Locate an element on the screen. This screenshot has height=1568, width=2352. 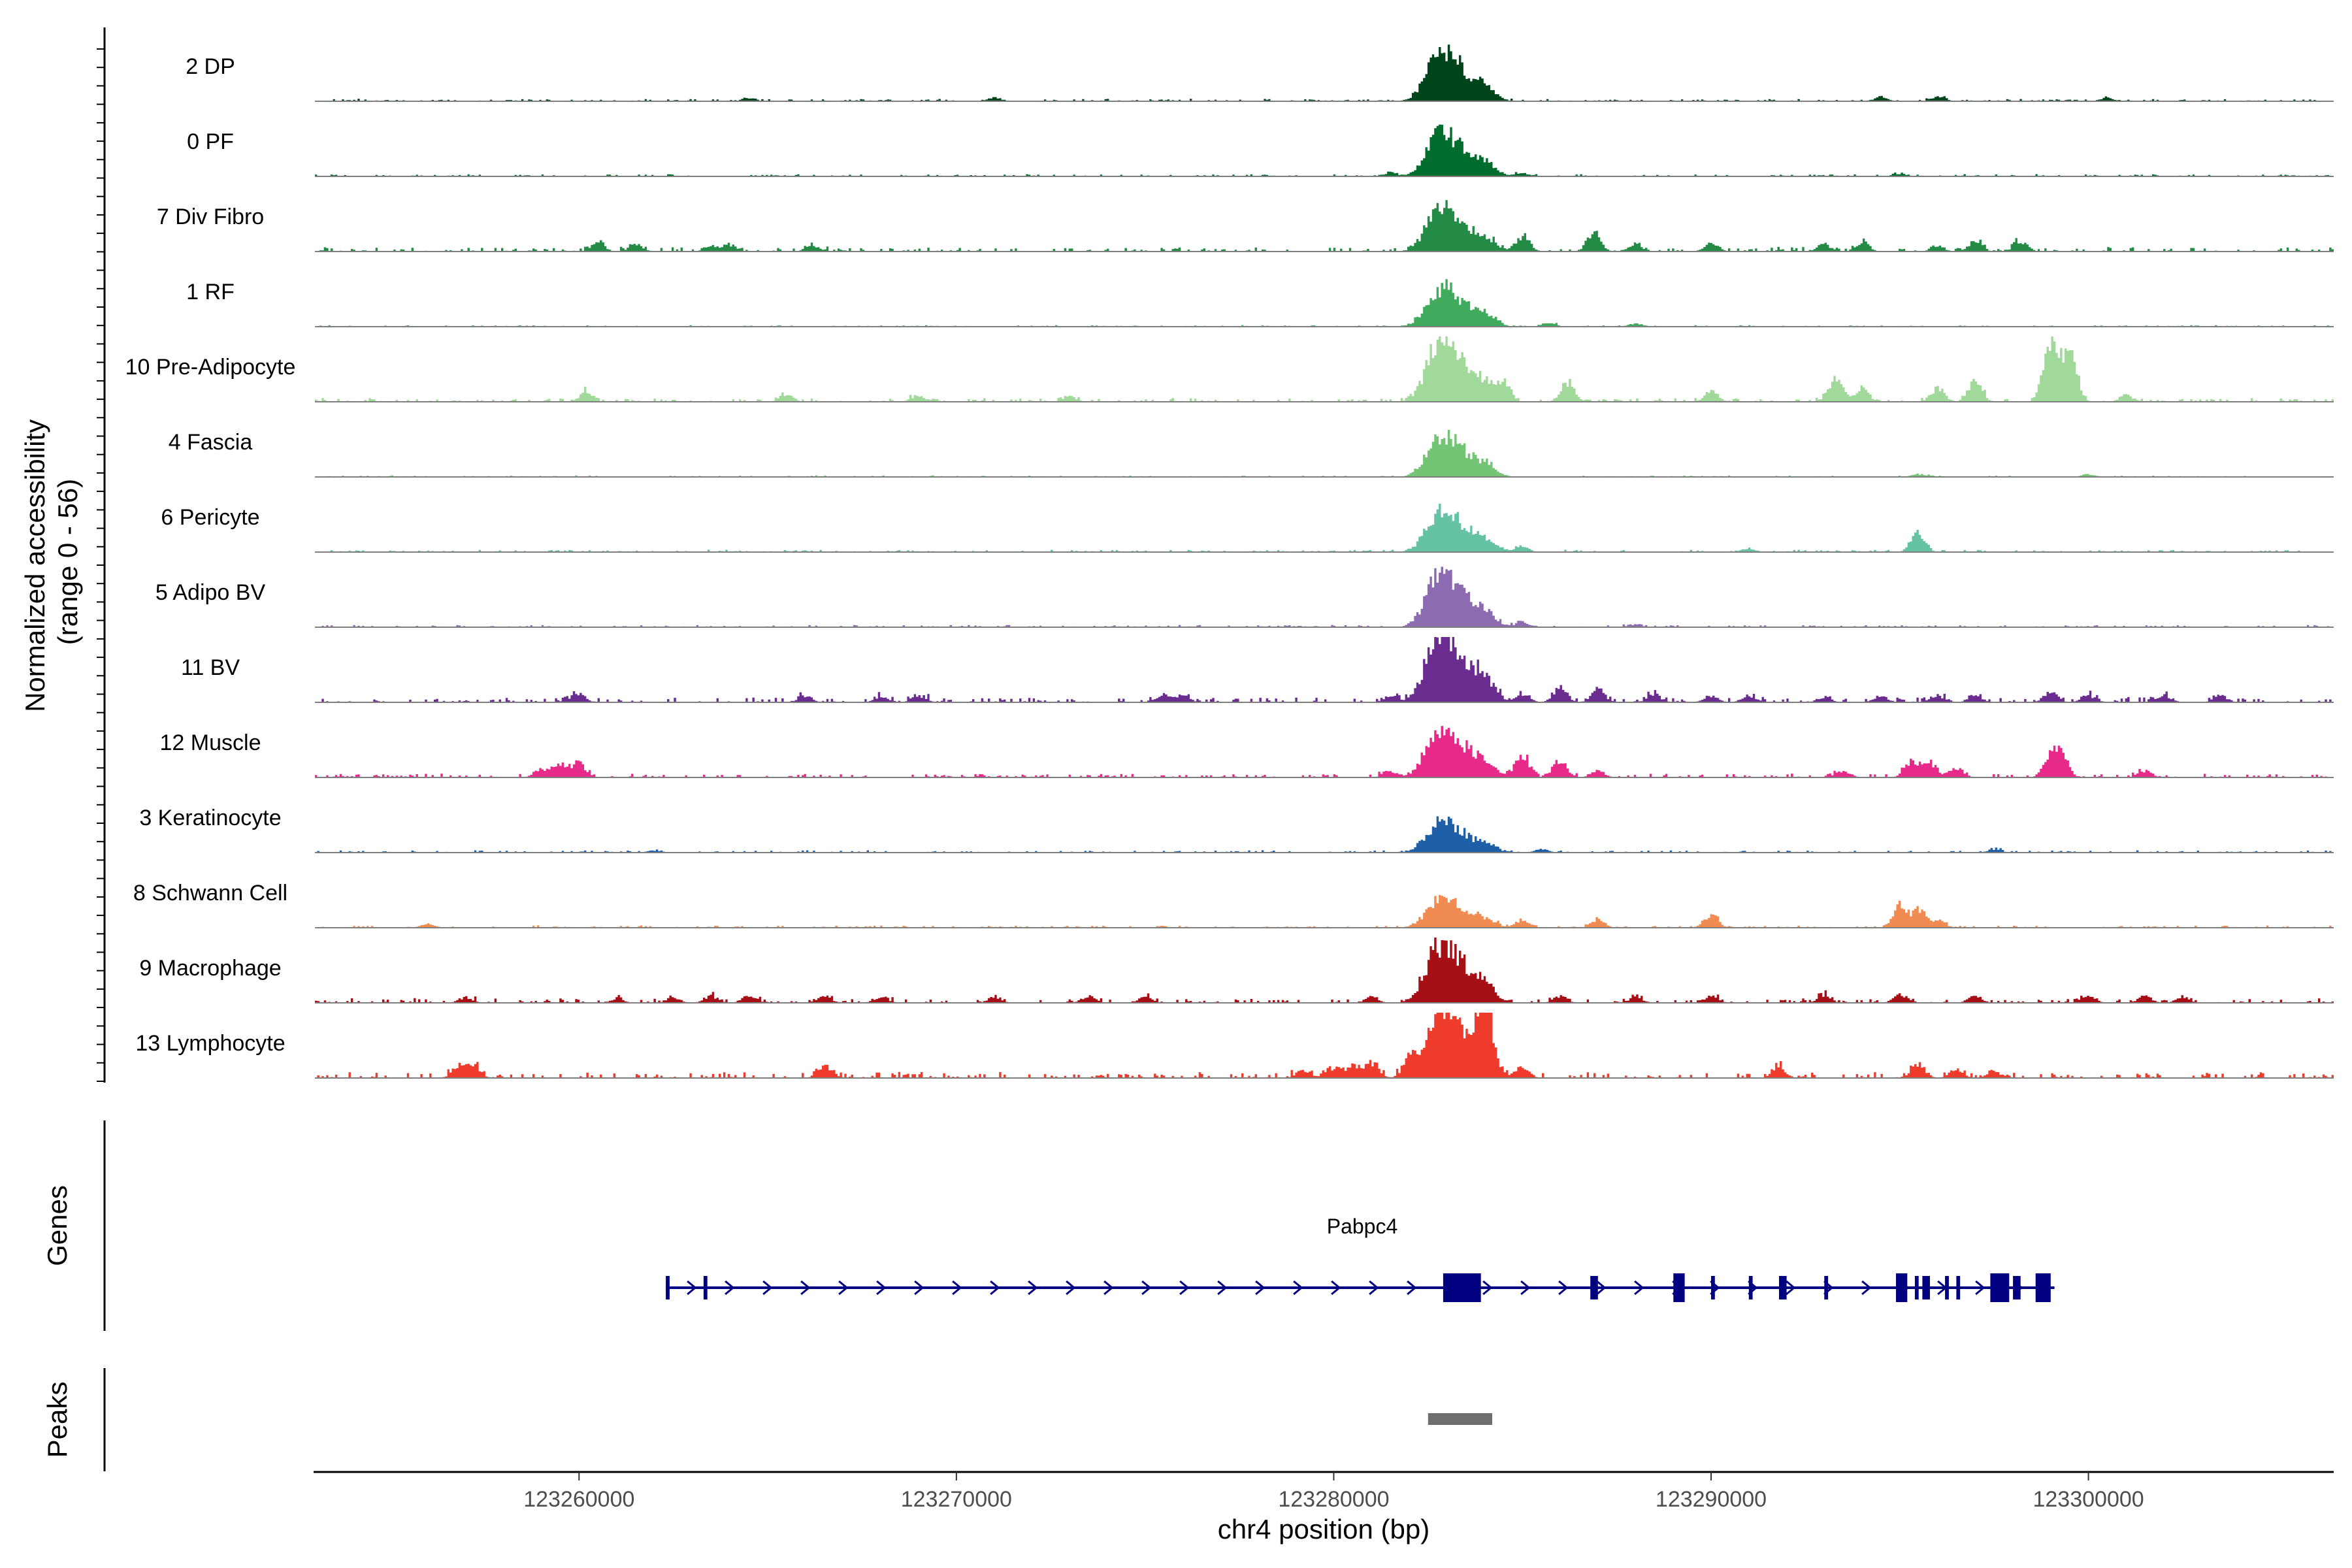
x-tick-label: 123280000 is located at coordinates (1333, 1499).